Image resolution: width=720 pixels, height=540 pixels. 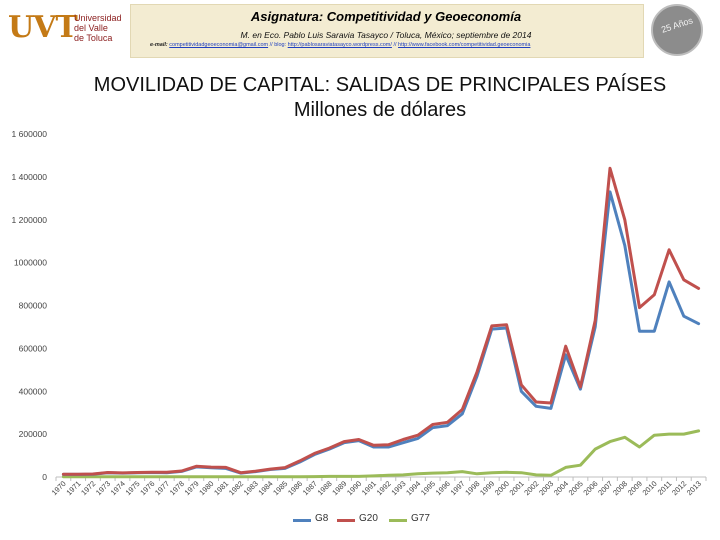 What do you see at coordinates (665, 488) in the screenshot?
I see `x-tick-label: 2011` at bounding box center [665, 488].